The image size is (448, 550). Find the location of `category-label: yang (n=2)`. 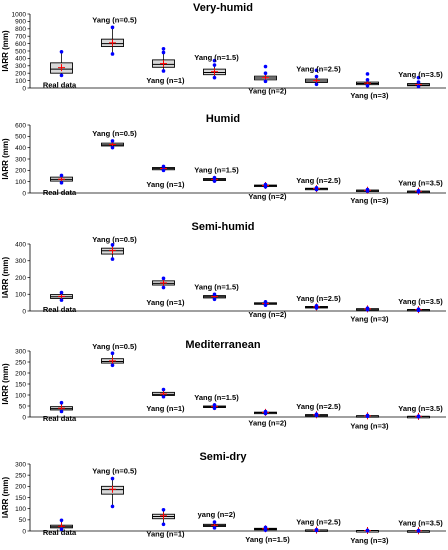

category-label: yang (n=2) is located at coordinates (217, 514).